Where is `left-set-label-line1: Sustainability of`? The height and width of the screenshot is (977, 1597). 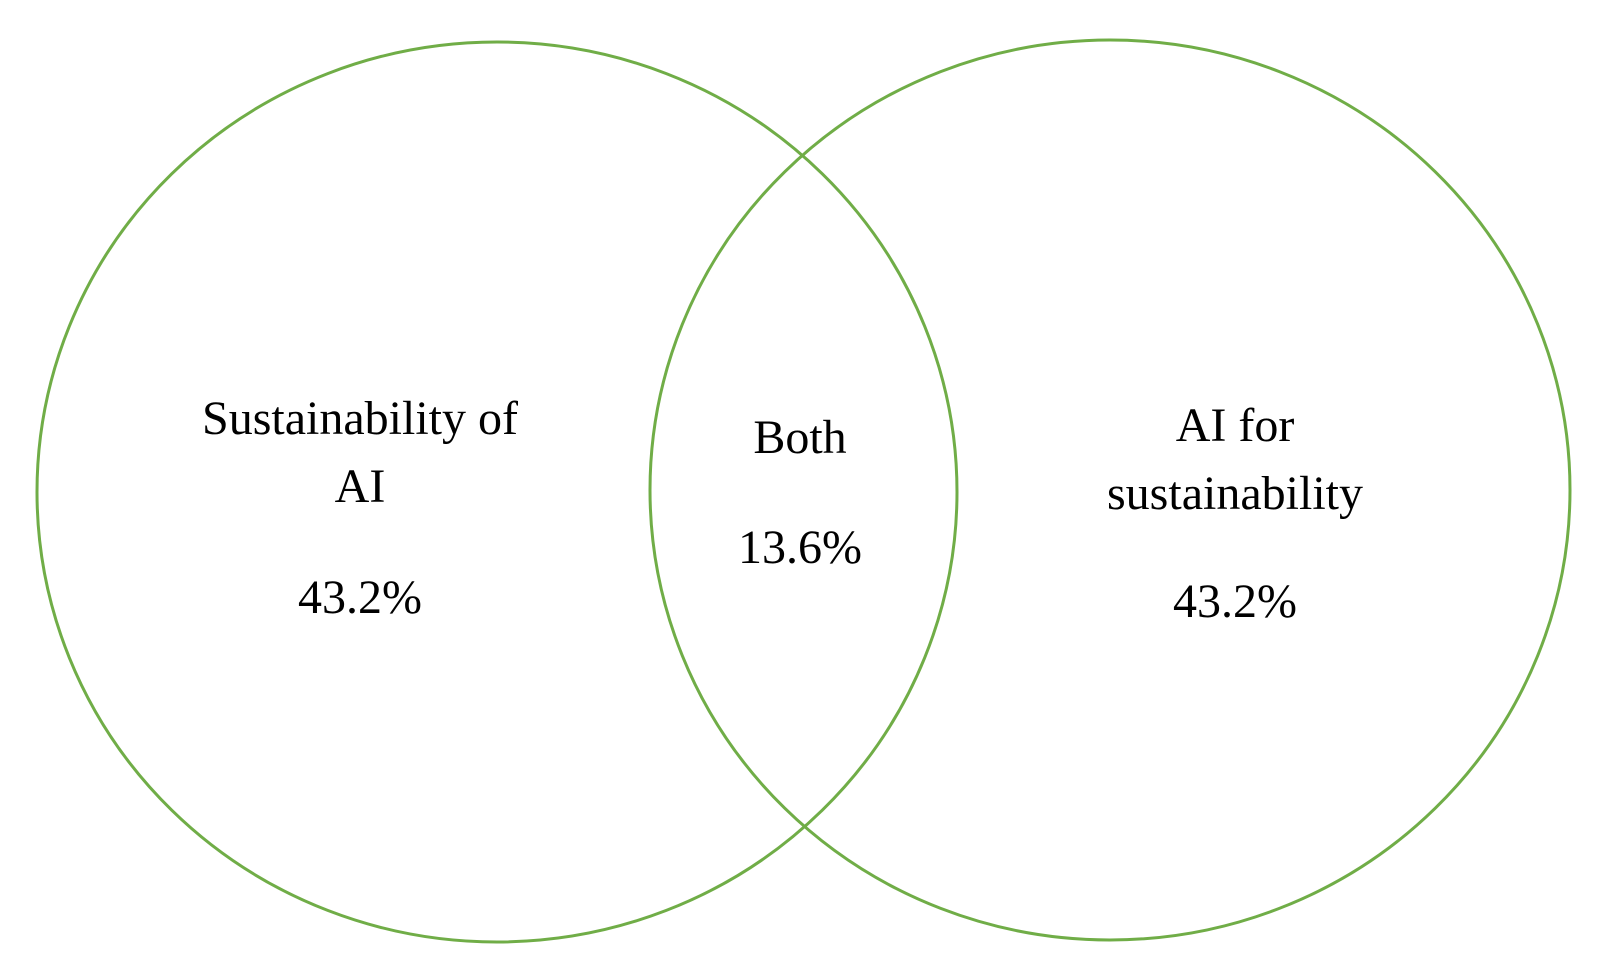
left-set-label-line1: Sustainability of is located at coordinates (360, 418).